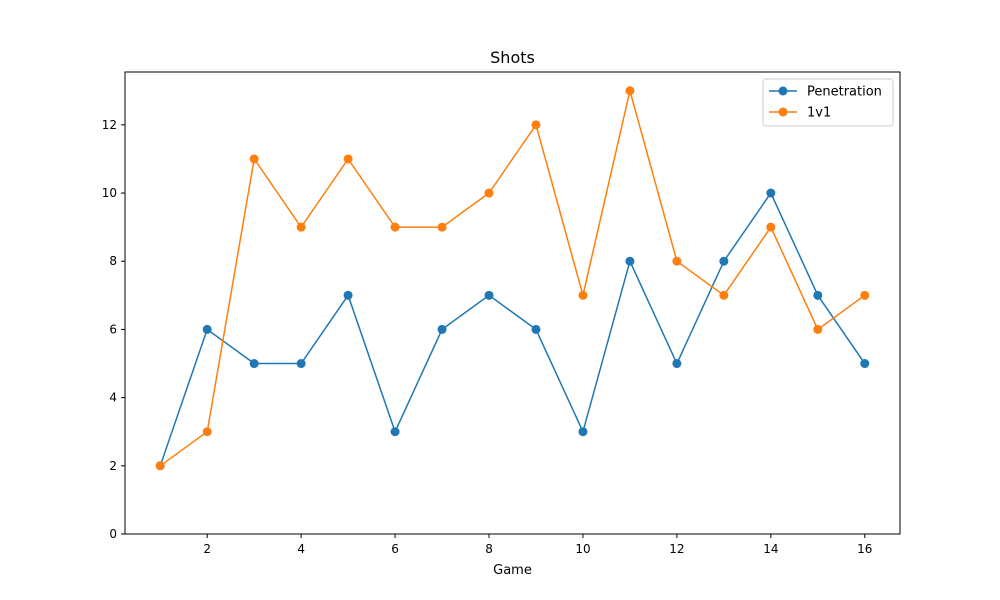 The height and width of the screenshot is (600, 1000). What do you see at coordinates (582, 549) in the screenshot?
I see `x-tick-label: 10` at bounding box center [582, 549].